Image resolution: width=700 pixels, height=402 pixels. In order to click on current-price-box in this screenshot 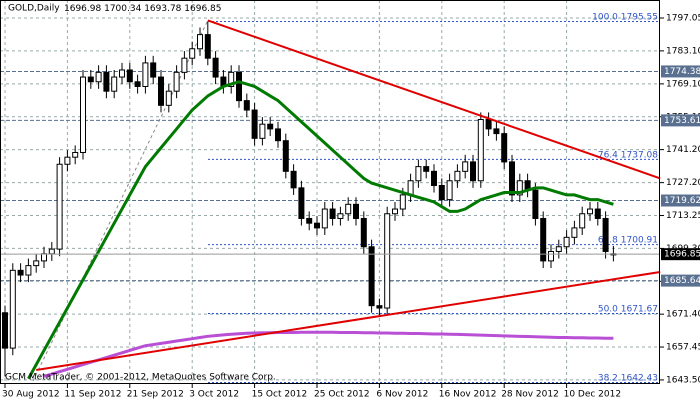, I will do `click(680, 254)`.